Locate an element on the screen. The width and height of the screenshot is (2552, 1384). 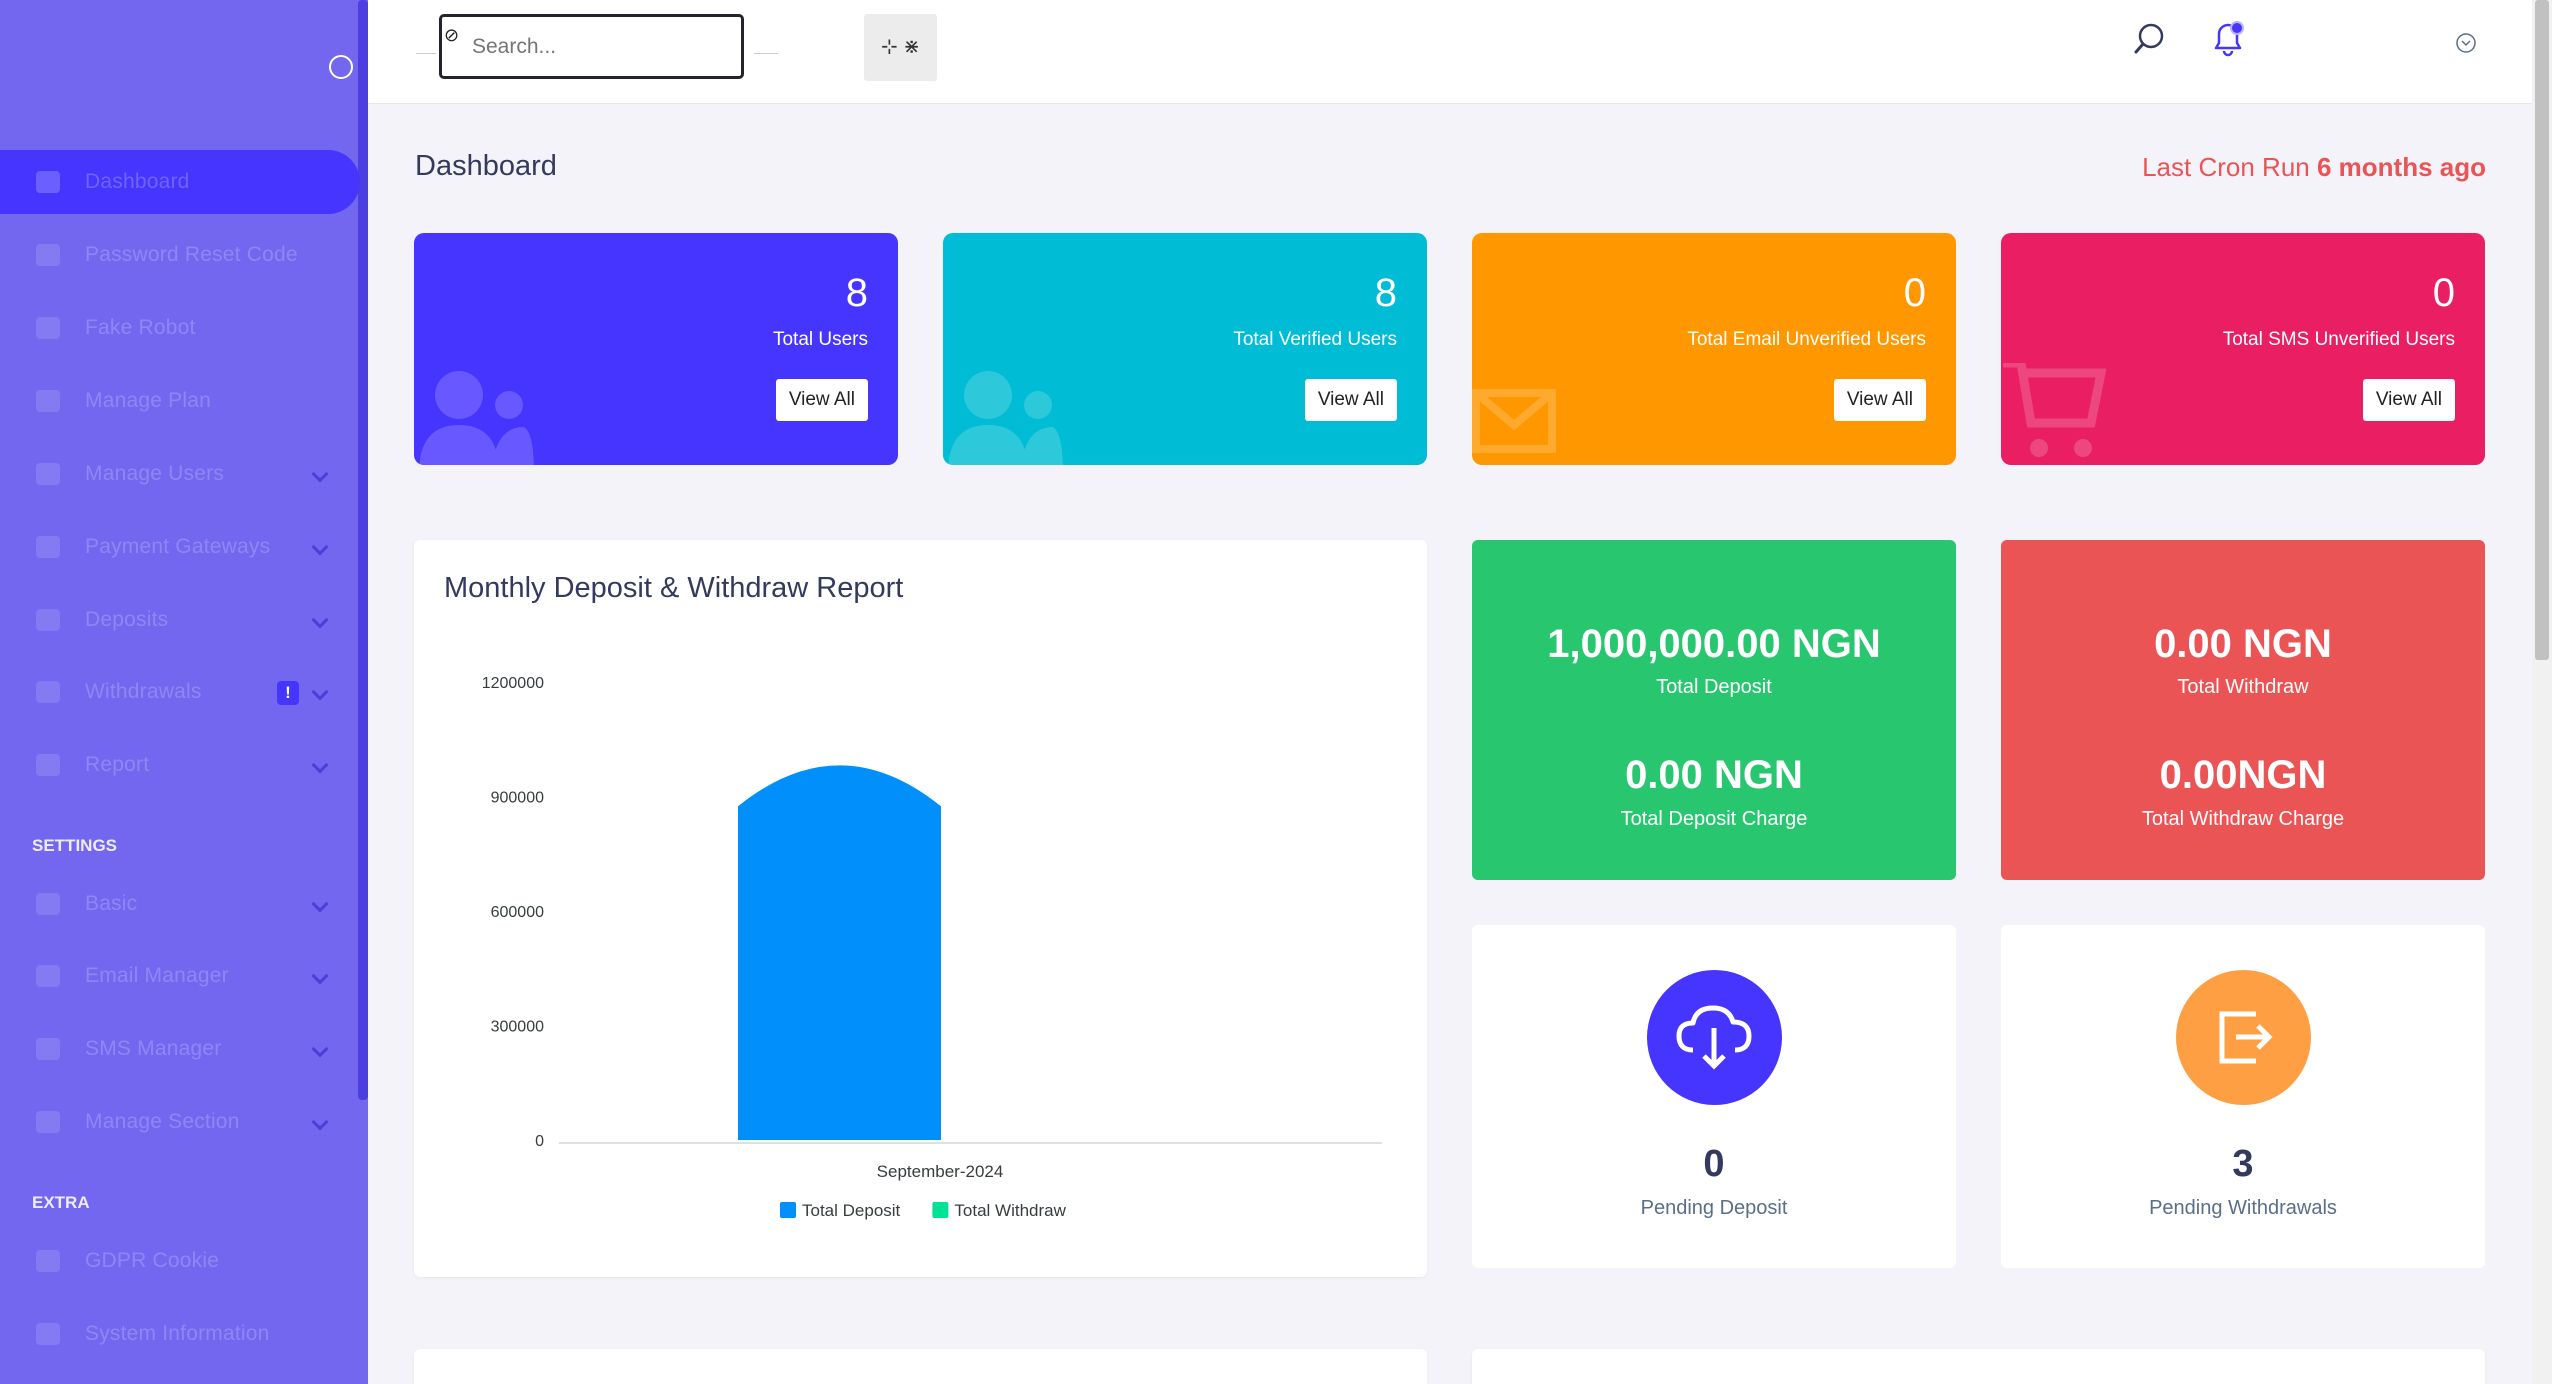
search-input is located at coordinates (597, 47).